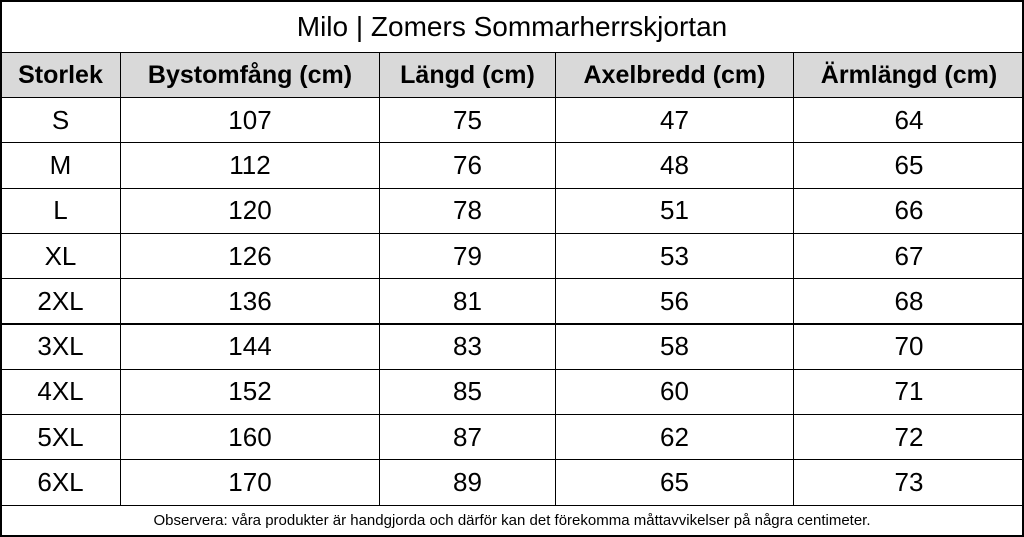  Describe the element at coordinates (467, 437) in the screenshot. I see `measure-cell: 87` at that location.